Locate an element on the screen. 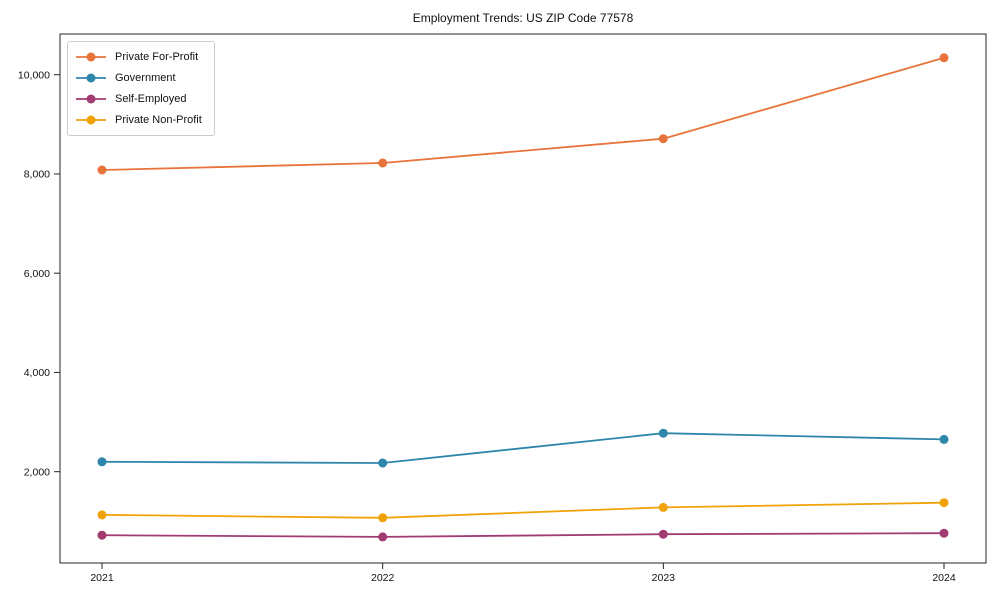 This screenshot has height=600, width=1000. y-tick-label: 8,000 is located at coordinates (37, 175).